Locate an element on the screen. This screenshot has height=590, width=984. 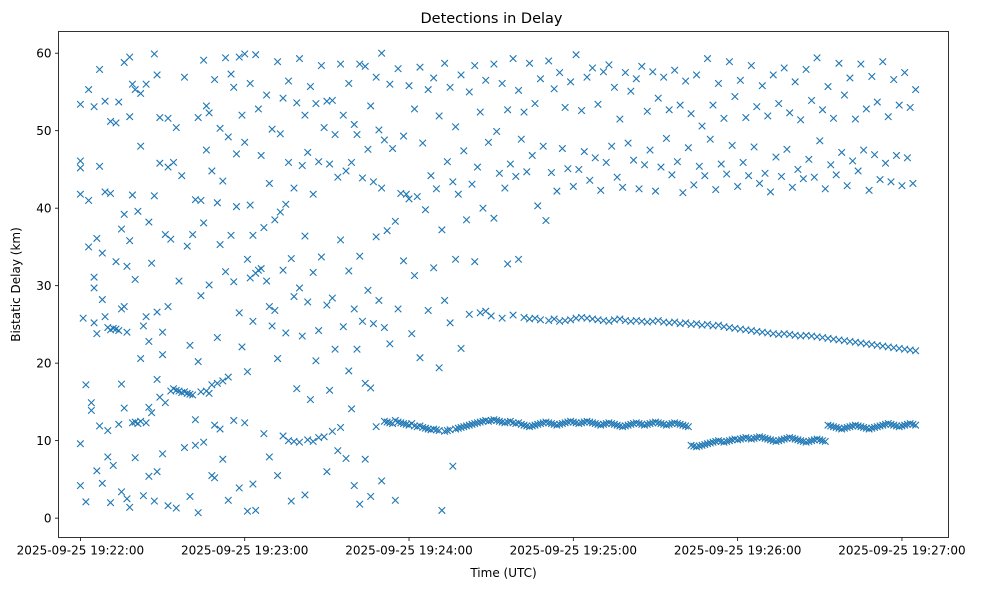
x-axis-label: Time (UTC) is located at coordinates (502, 573).